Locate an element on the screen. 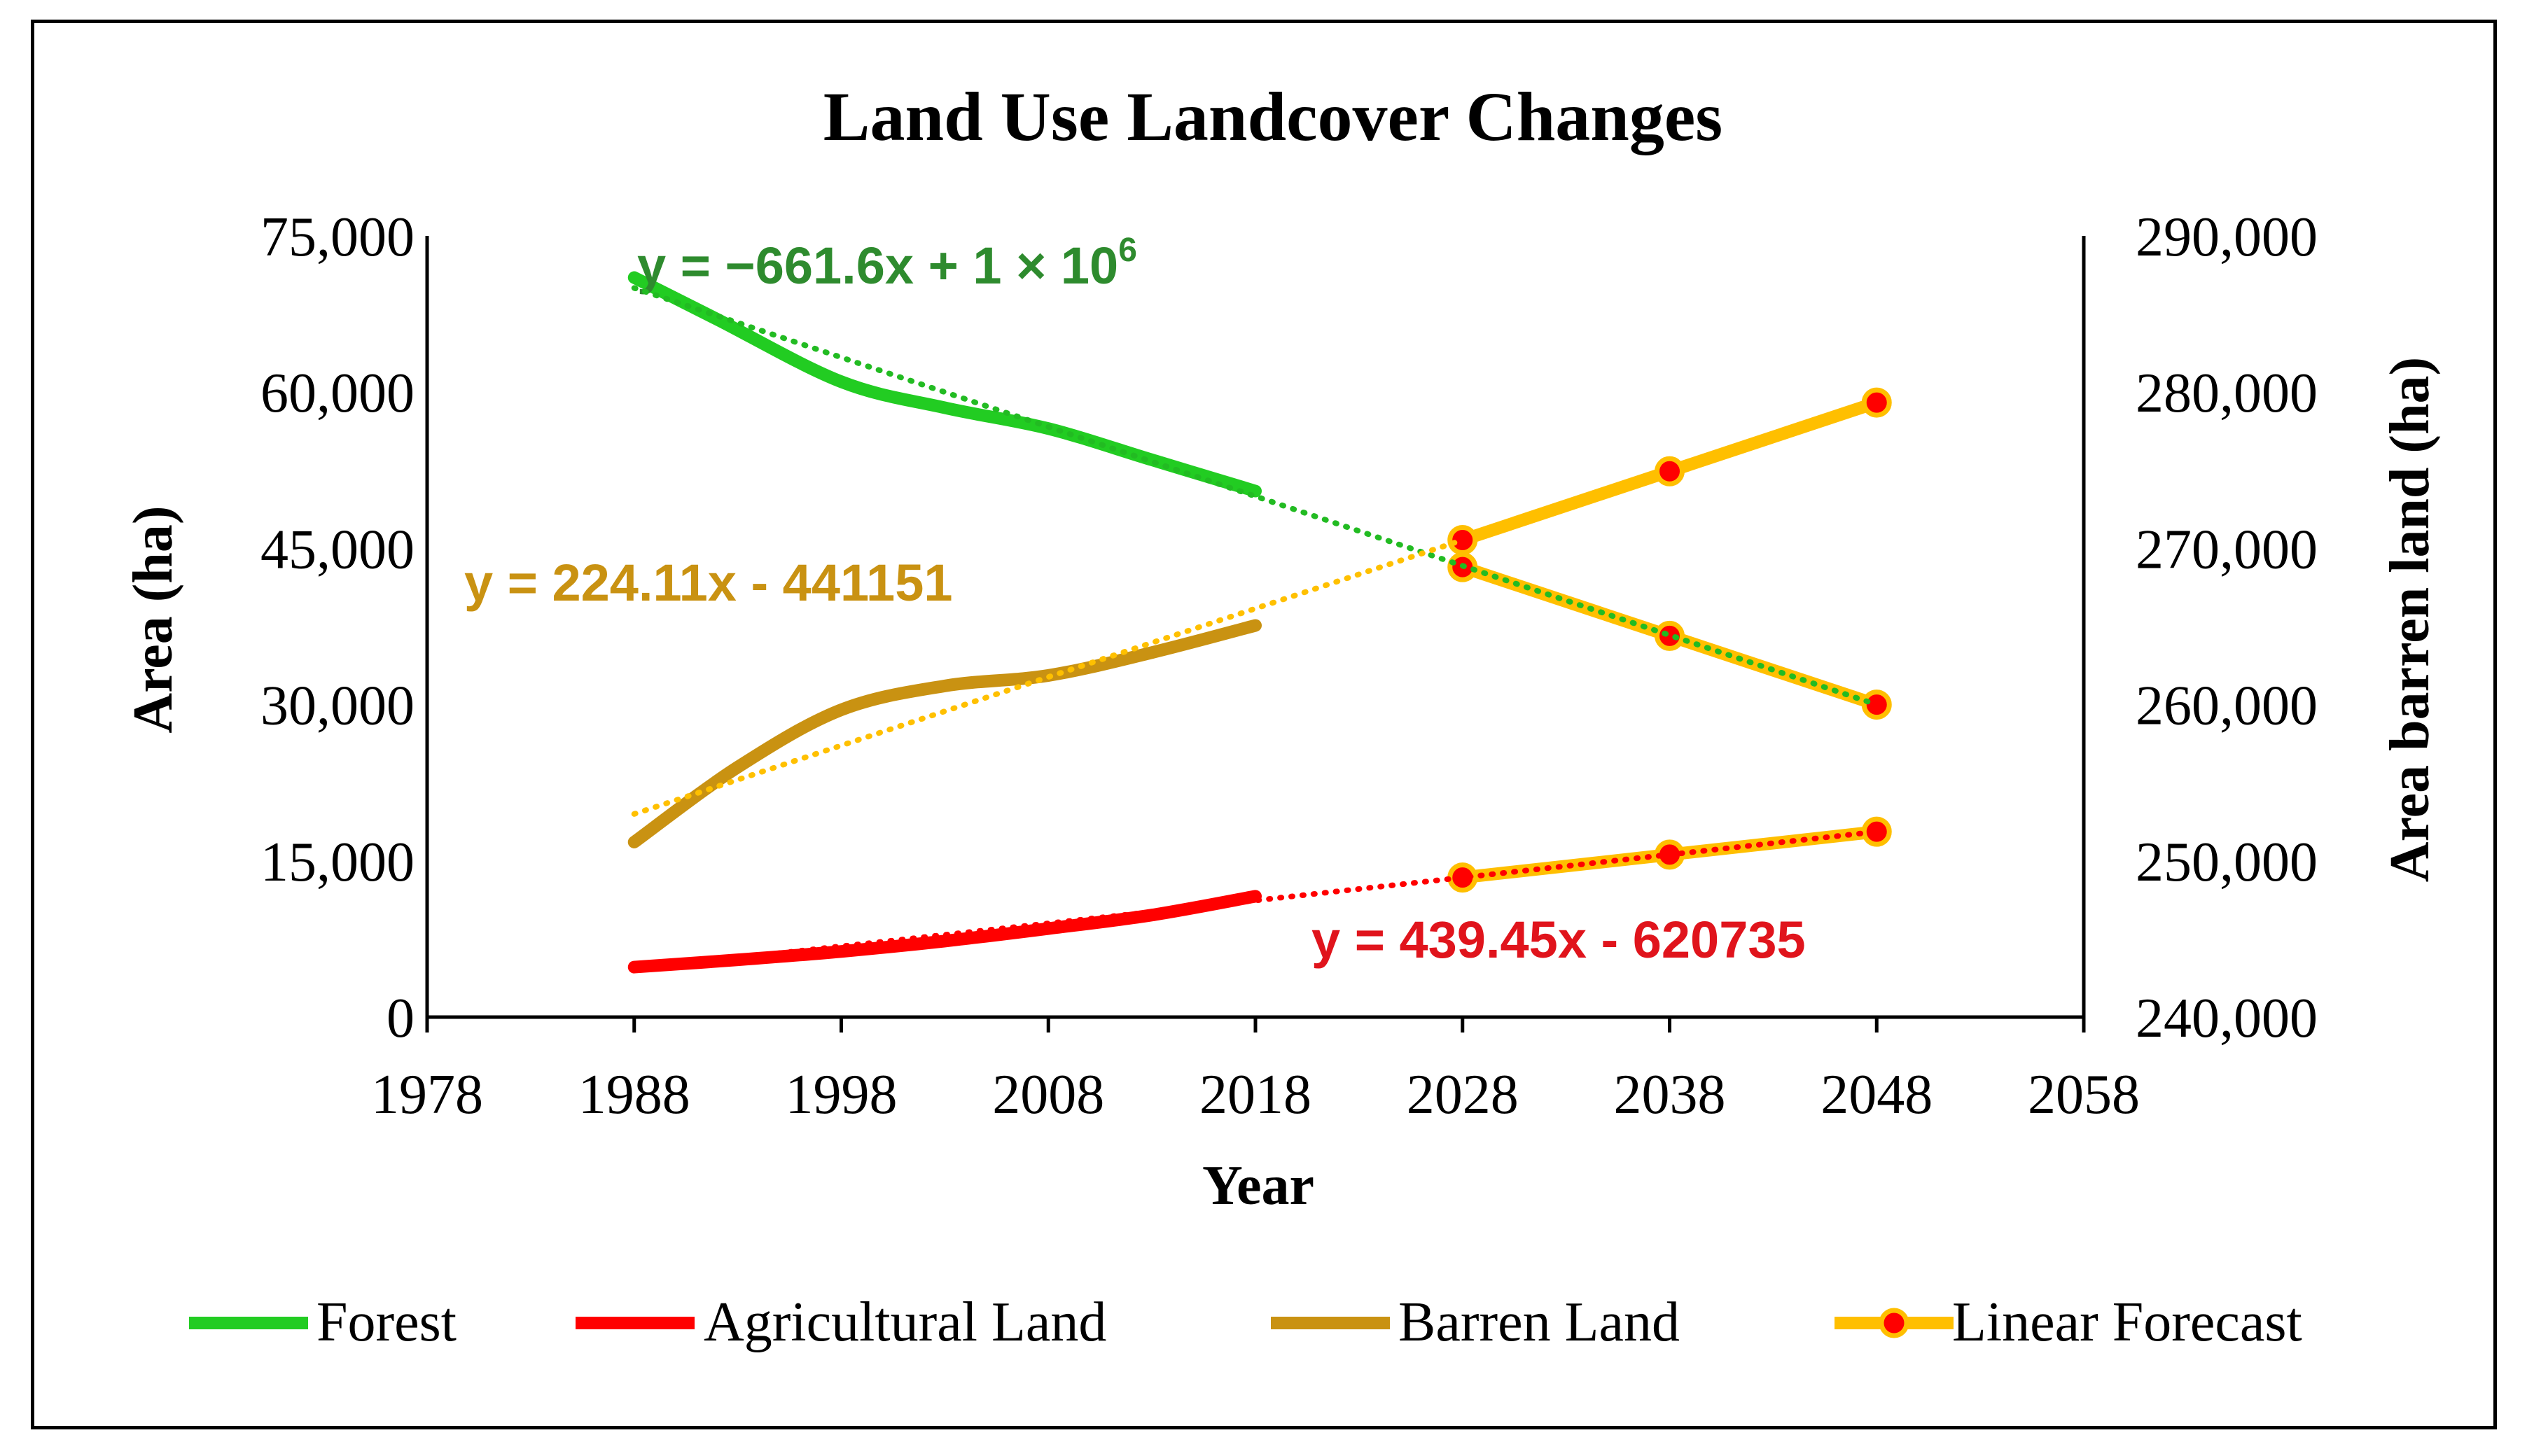 Image resolution: width=2534 pixels, height=1456 pixels. y2-tick-label: 240,000 is located at coordinates (2227, 1018).